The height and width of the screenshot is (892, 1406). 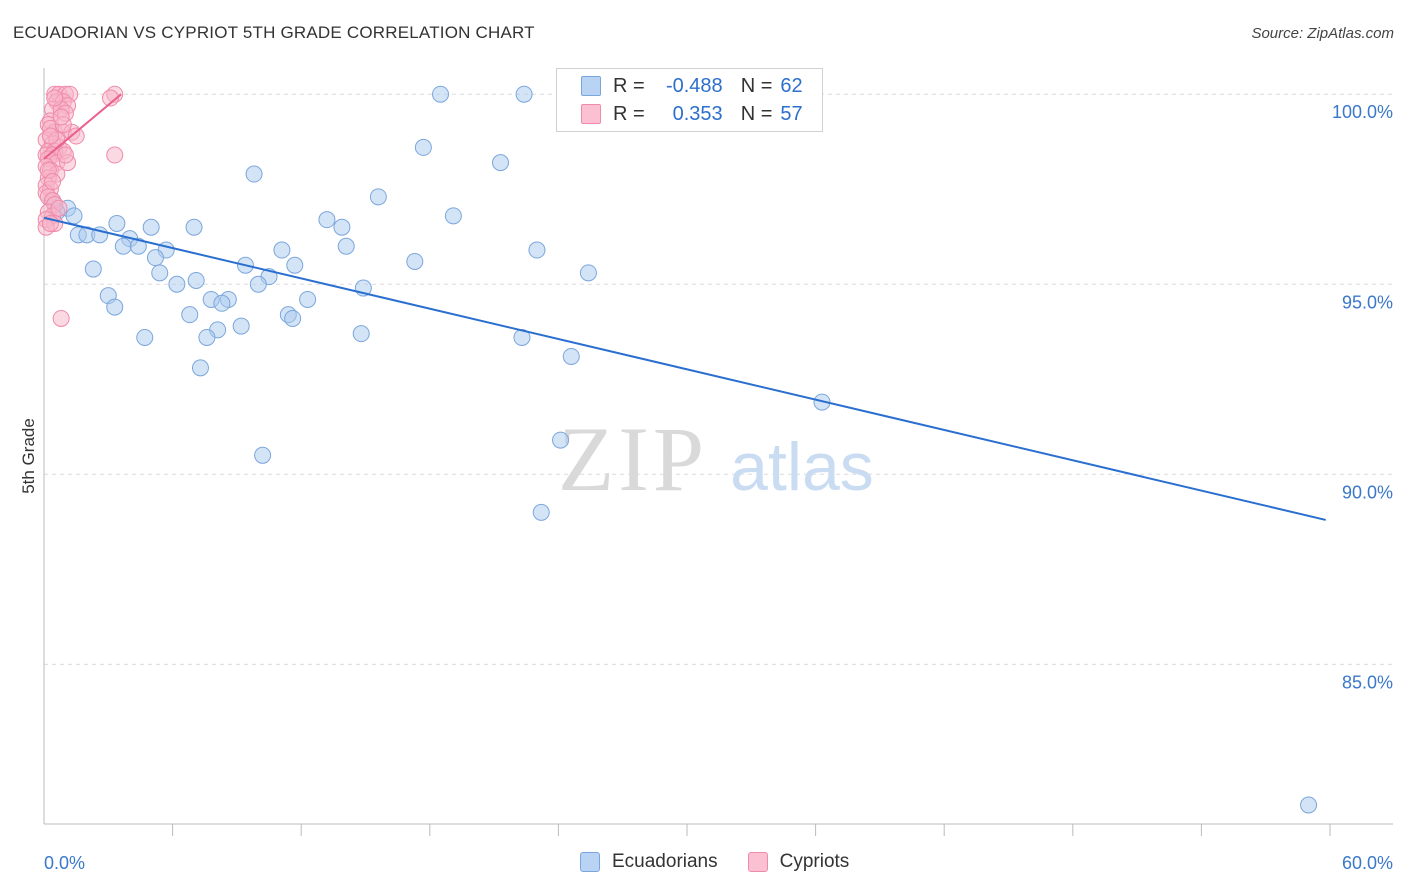 I want to click on series-legend-cypriots: Cypriots, so click(x=798, y=862).